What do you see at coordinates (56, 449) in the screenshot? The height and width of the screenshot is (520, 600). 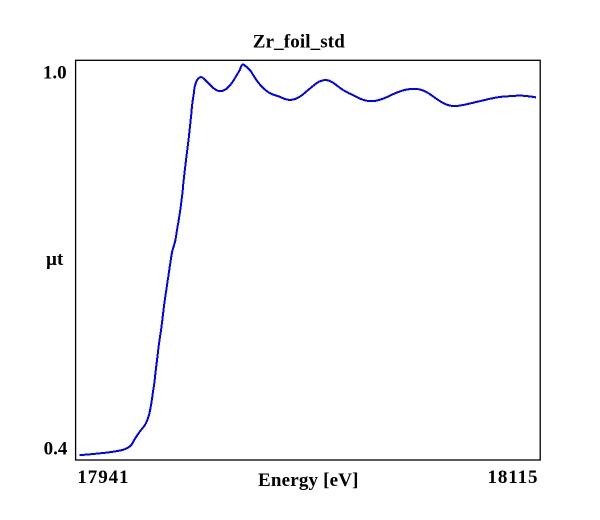 I see `svg-text: 0.4` at bounding box center [56, 449].